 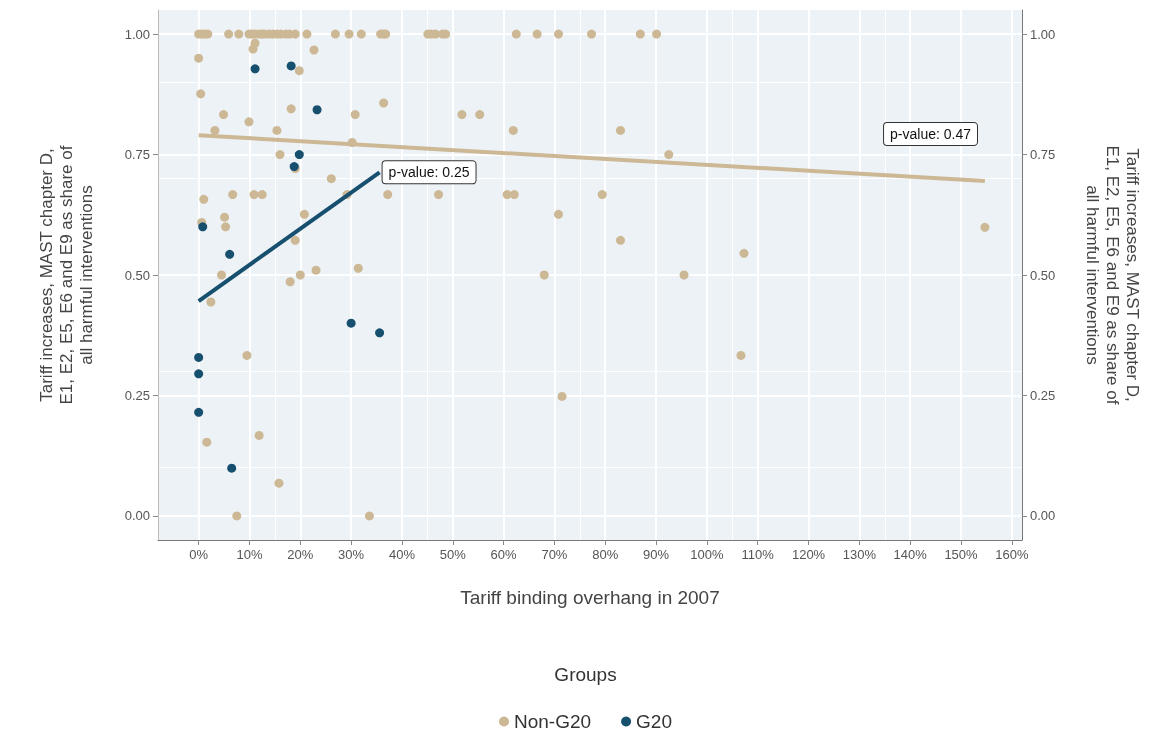 I want to click on x-tick-label: 140%, so click(x=910, y=554).